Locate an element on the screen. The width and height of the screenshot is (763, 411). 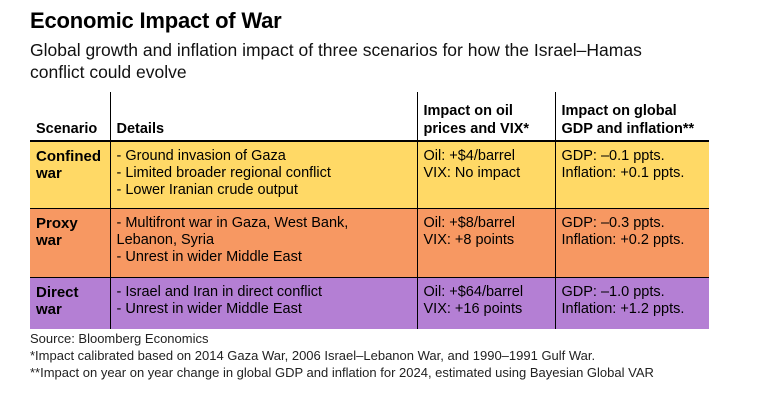
oil-vix-impact: Oil: +$8/barrel VIX: +8 points is located at coordinates (485, 243).